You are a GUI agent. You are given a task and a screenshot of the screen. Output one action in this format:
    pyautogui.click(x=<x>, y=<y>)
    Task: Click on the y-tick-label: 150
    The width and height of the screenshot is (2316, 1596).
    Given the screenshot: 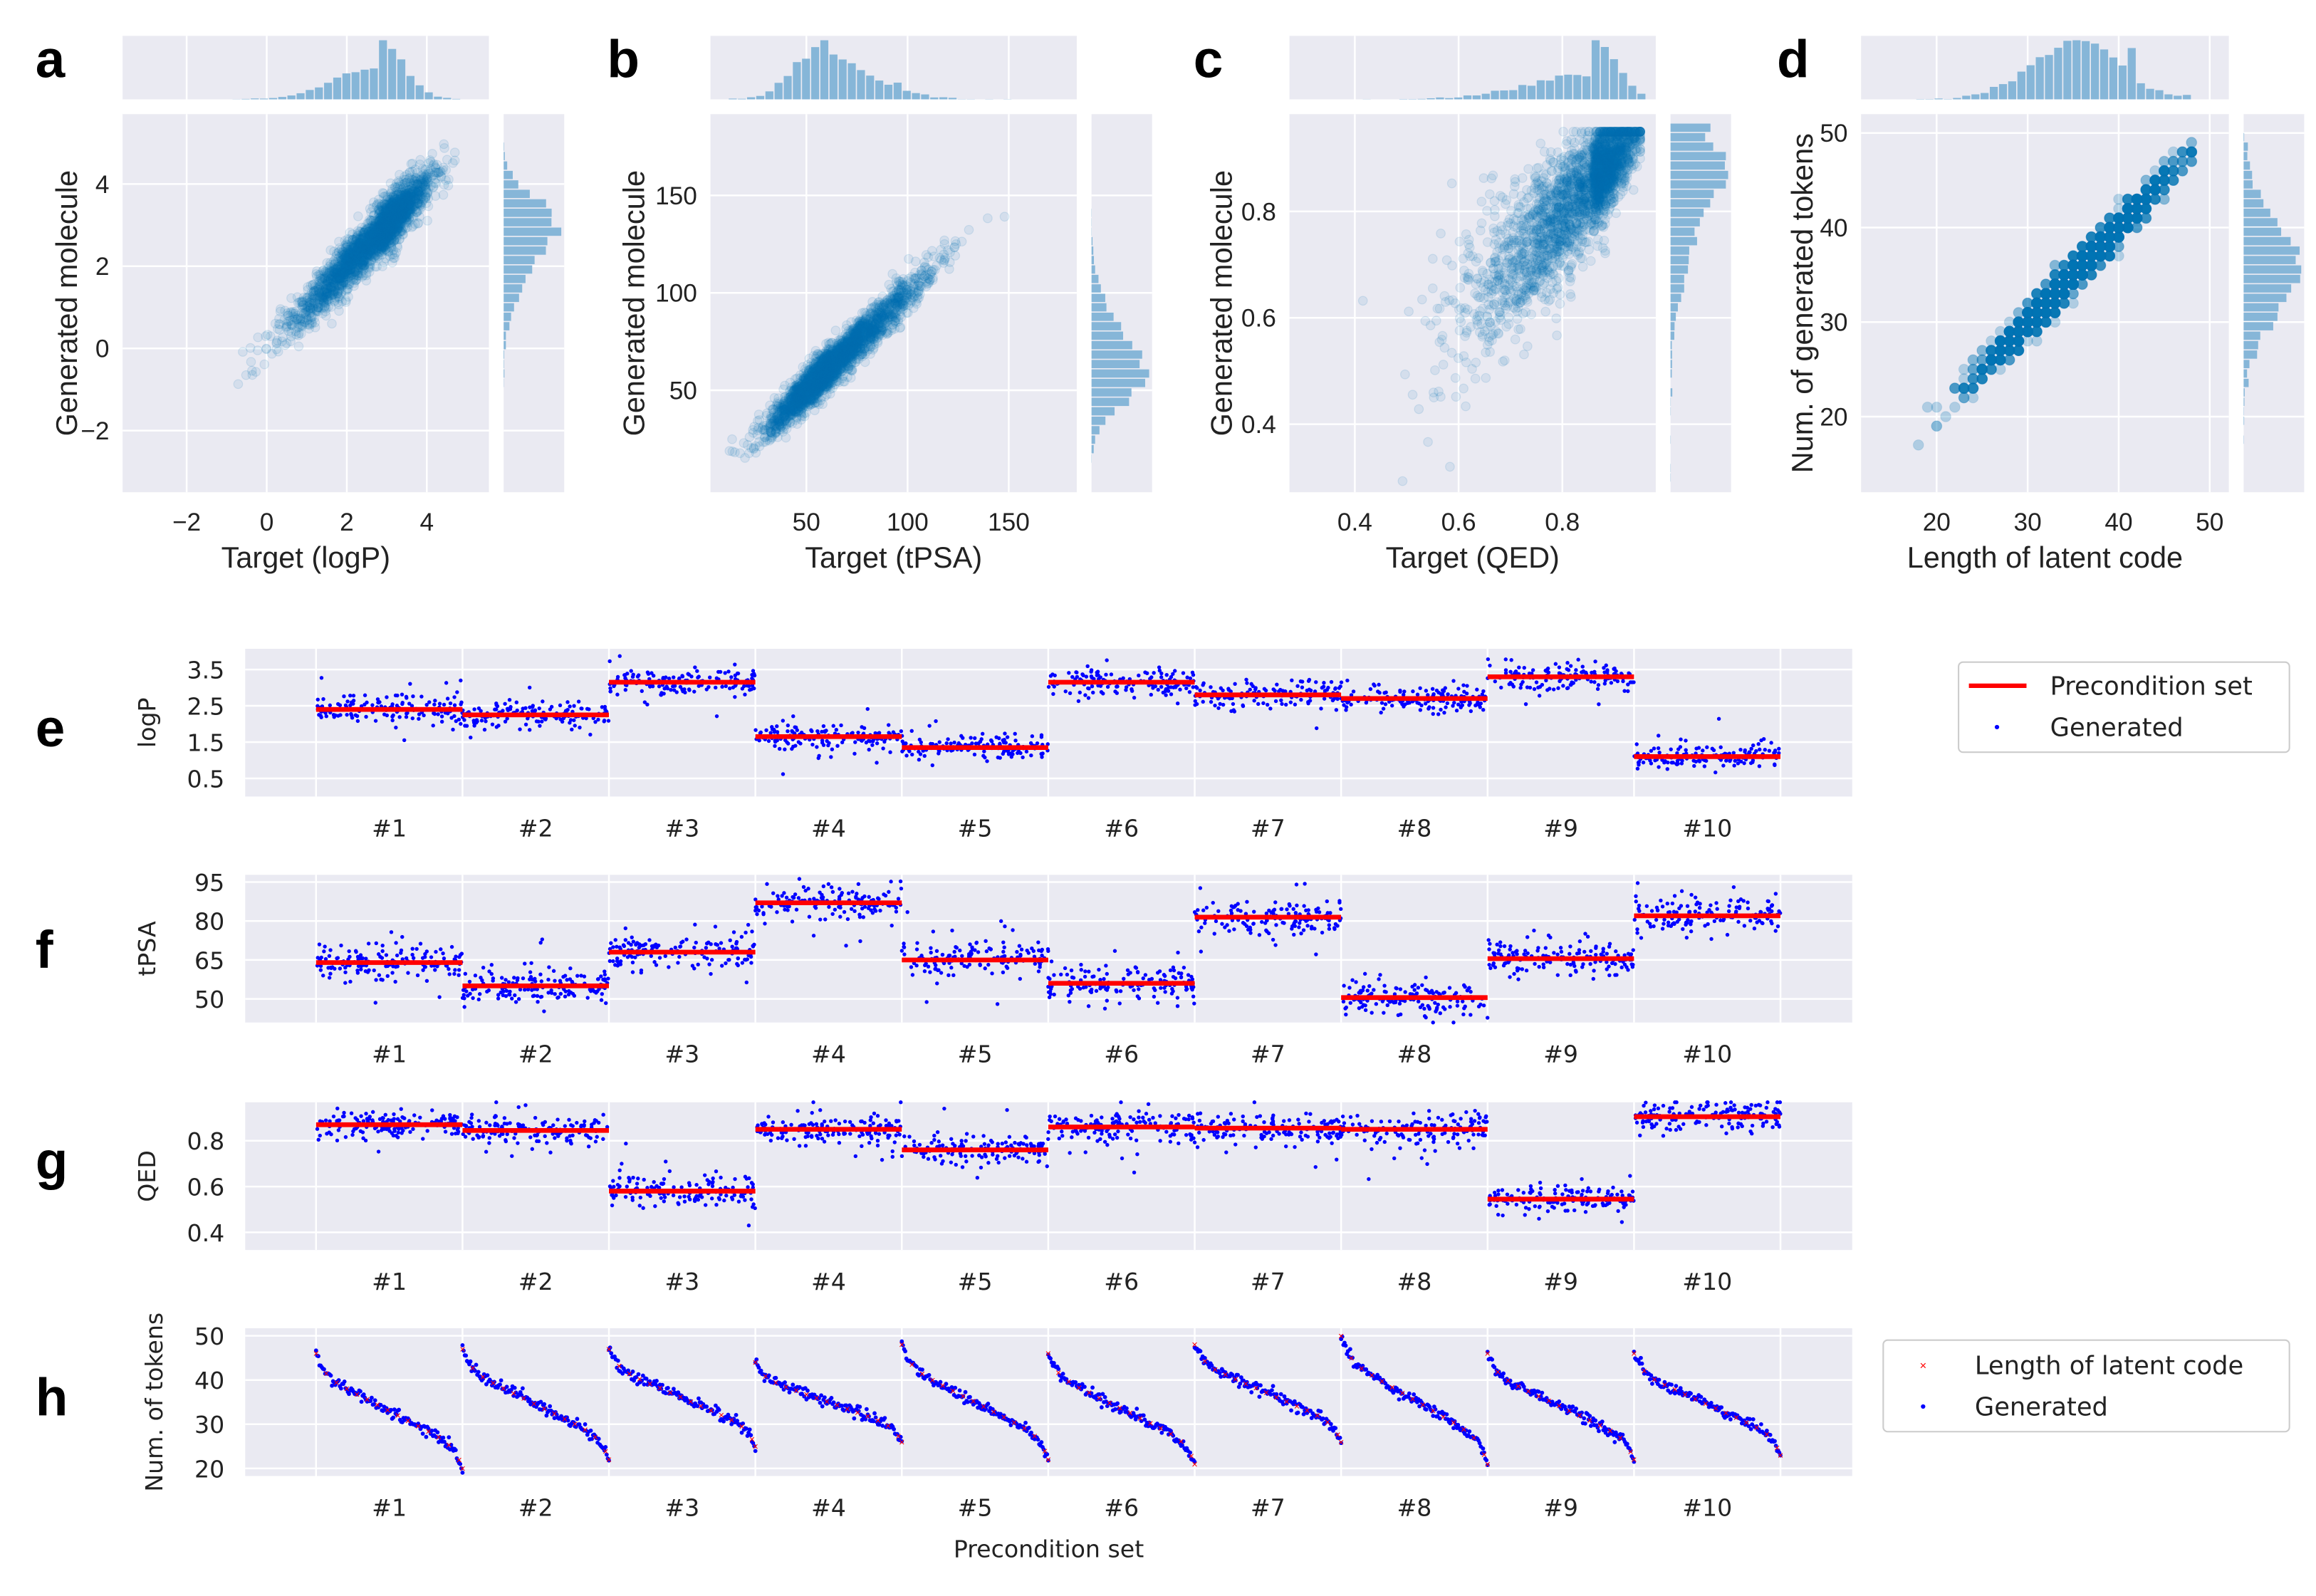 What is the action you would take?
    pyautogui.click(x=676, y=196)
    